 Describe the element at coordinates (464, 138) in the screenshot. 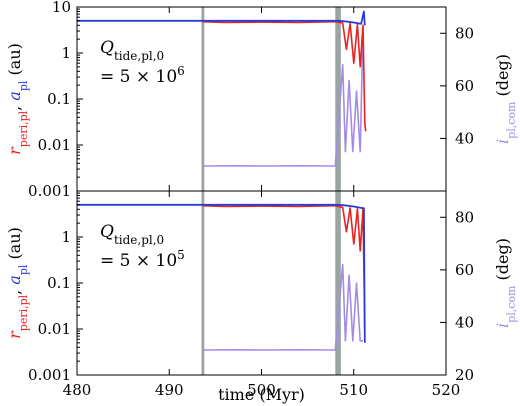

I see `top-right-tick-label: 40` at that location.